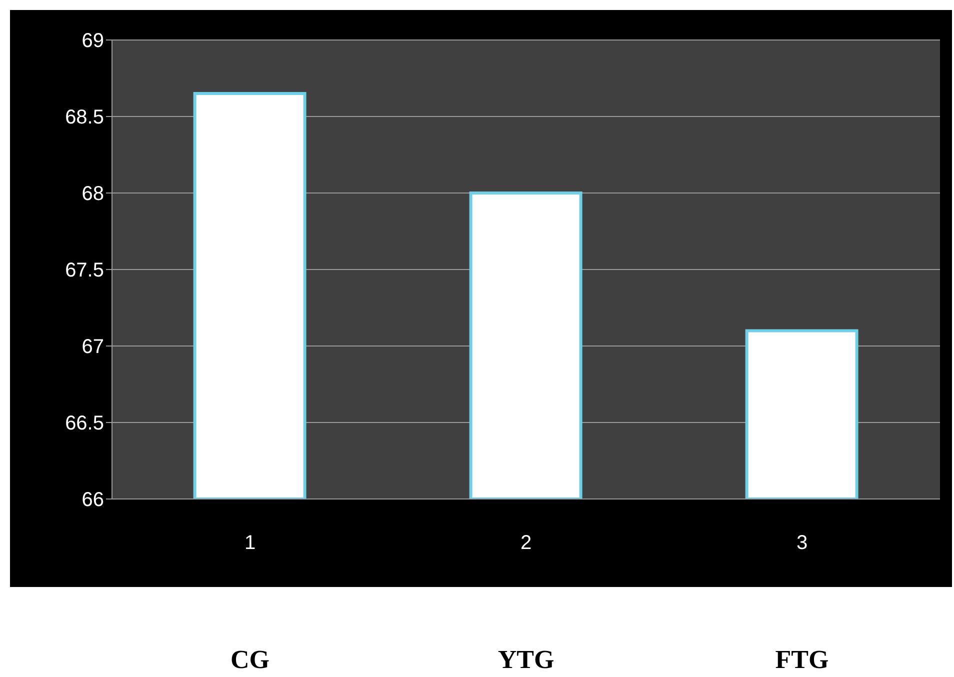  Describe the element at coordinates (93, 194) in the screenshot. I see `y-tick-label: 68` at that location.